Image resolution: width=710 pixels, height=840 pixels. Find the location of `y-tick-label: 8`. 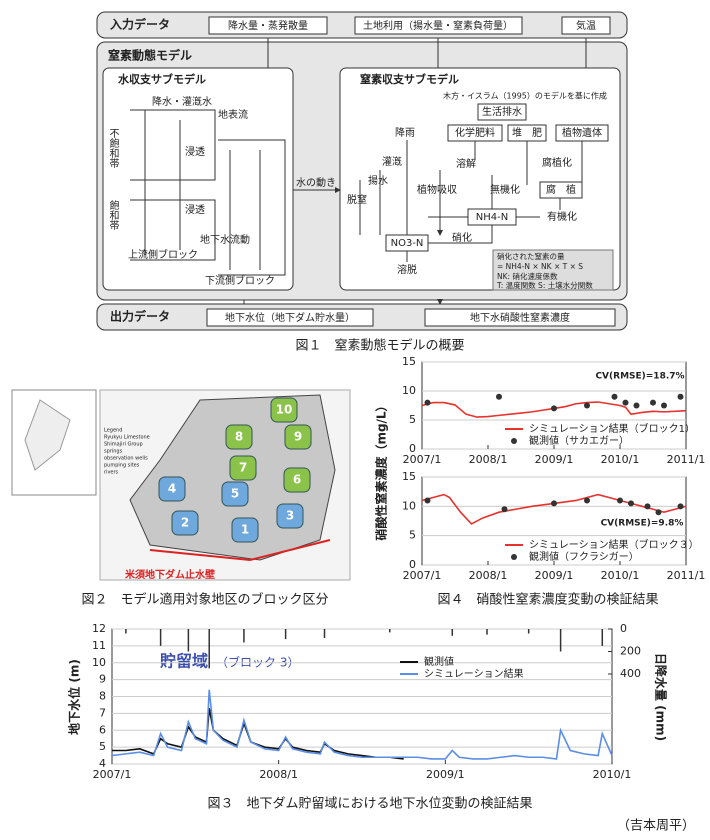

y-tick-label: 8 is located at coordinates (102, 696).